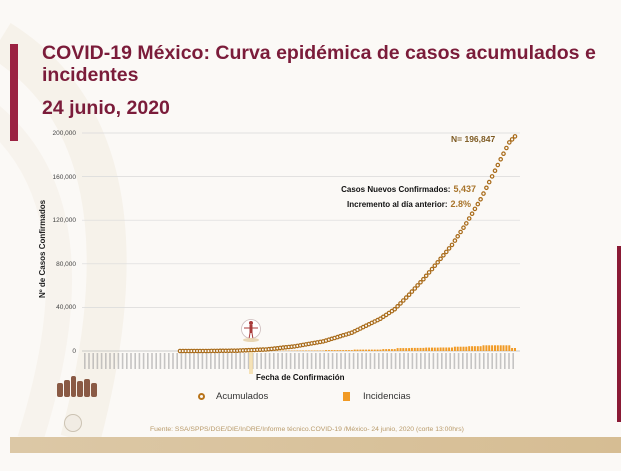  Describe the element at coordinates (464, 189) in the screenshot. I see `new-cases-value: 5,437` at that location.